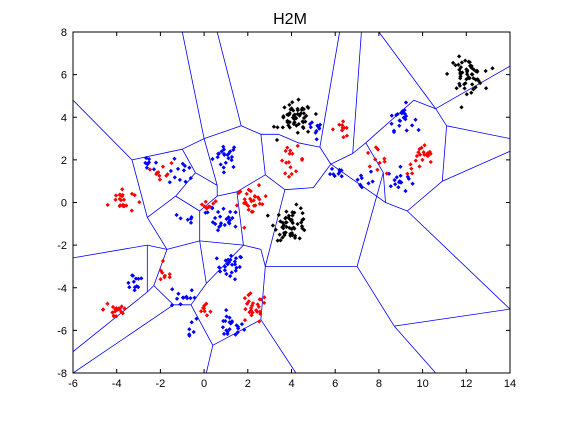  What do you see at coordinates (291, 384) in the screenshot?
I see `x-tick-label: 4` at bounding box center [291, 384].